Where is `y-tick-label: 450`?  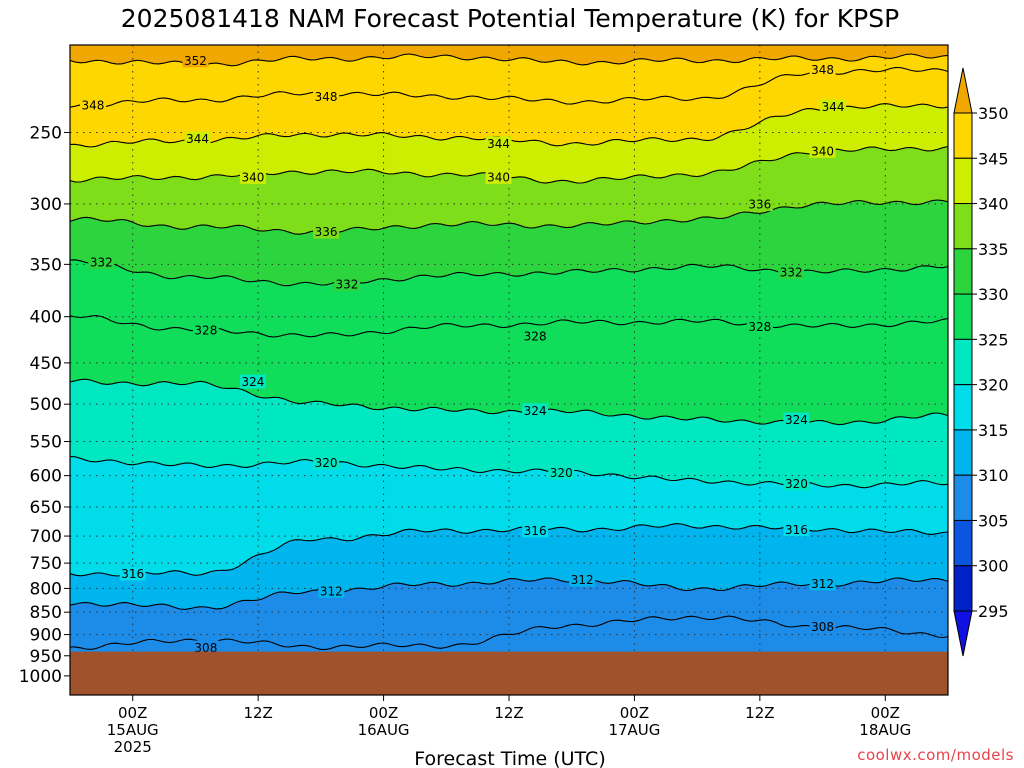
y-tick-label: 450 is located at coordinates (46, 364).